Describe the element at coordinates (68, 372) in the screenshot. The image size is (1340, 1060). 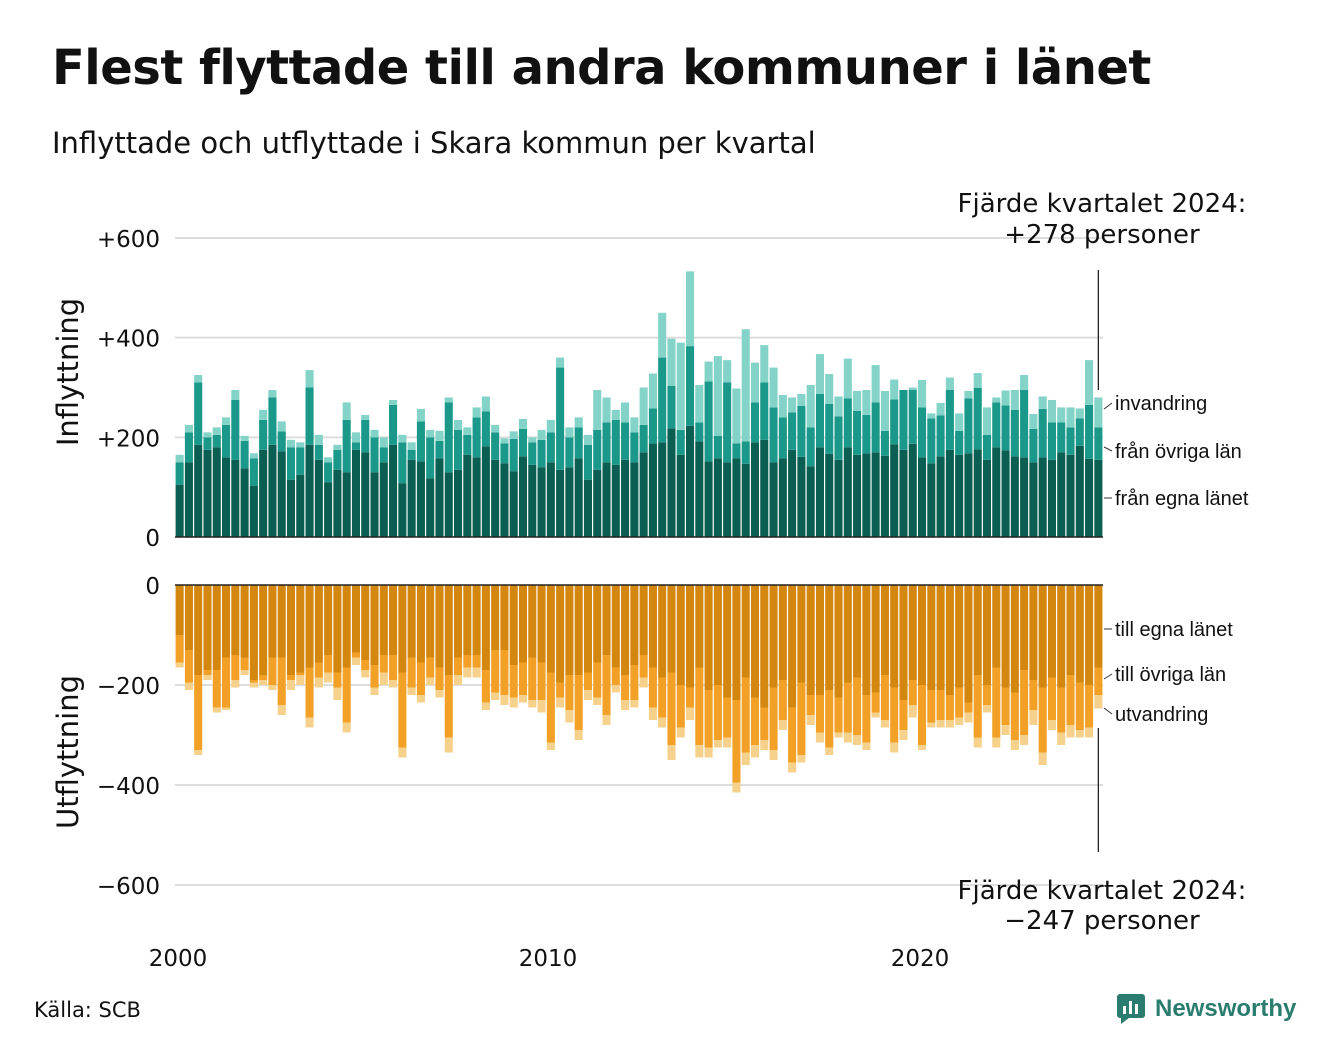
I see `y-axis-title-inflow: Inflyttning` at that location.